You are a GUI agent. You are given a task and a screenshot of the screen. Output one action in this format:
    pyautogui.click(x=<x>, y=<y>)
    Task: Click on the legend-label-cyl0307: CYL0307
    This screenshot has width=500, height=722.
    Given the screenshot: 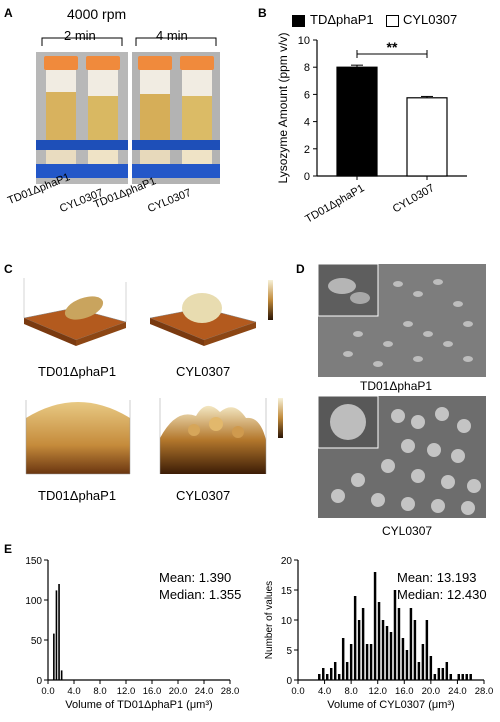 What is the action you would take?
    pyautogui.click(x=430, y=19)
    